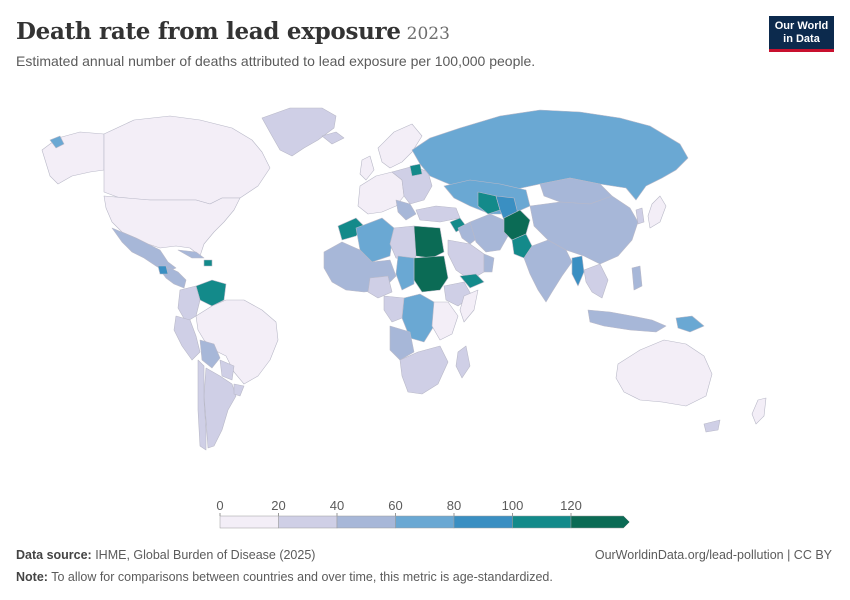  What do you see at coordinates (424, 370) in the screenshot?
I see `region-southern-africa` at bounding box center [424, 370].